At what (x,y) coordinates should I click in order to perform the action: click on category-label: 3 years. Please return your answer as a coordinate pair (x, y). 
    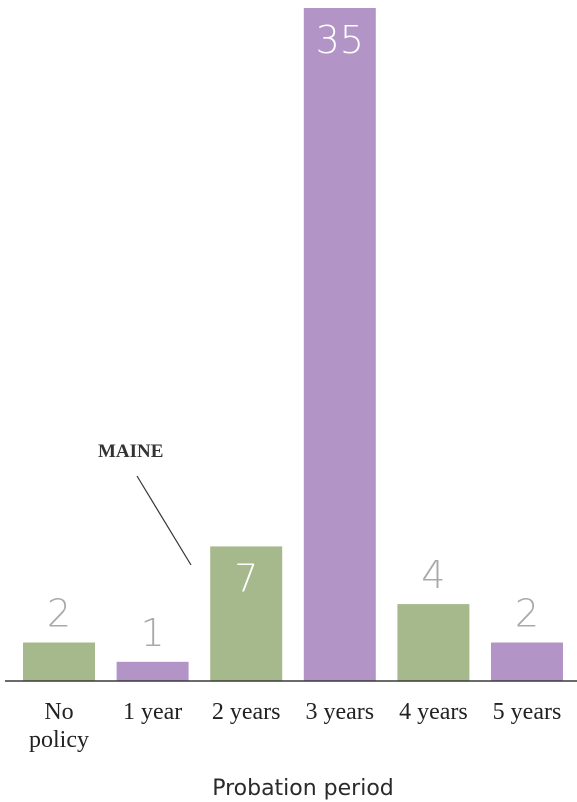
    Looking at the image, I should click on (339, 712).